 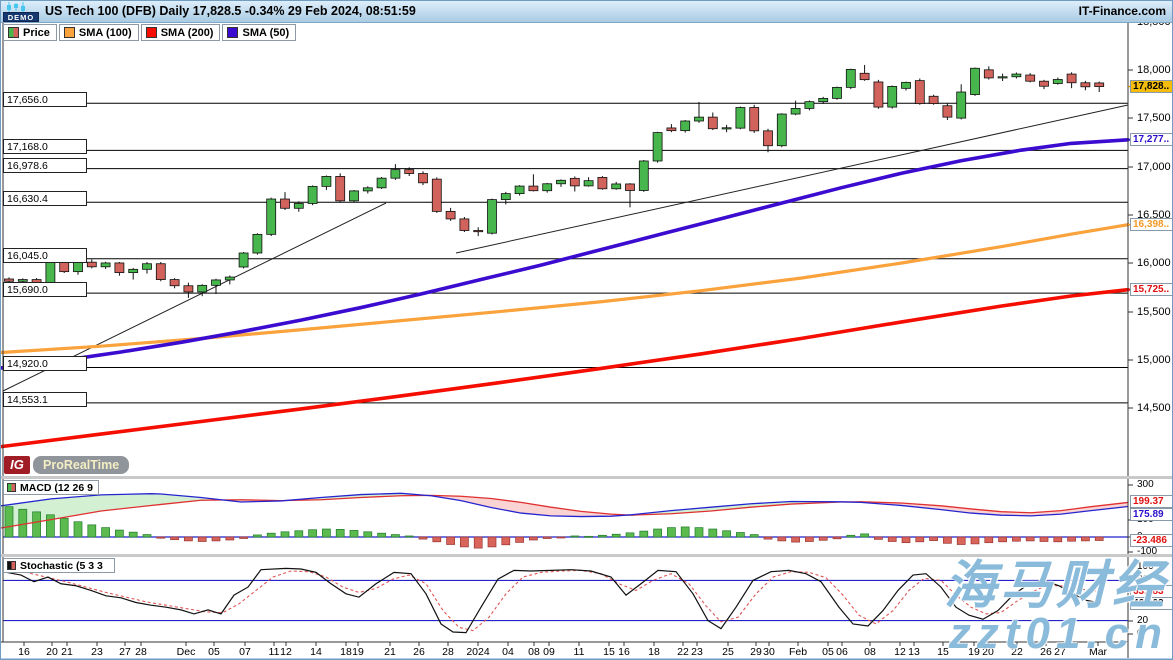 What do you see at coordinates (1145, 484) in the screenshot?
I see `macd-tick-label: 300` at bounding box center [1145, 484].